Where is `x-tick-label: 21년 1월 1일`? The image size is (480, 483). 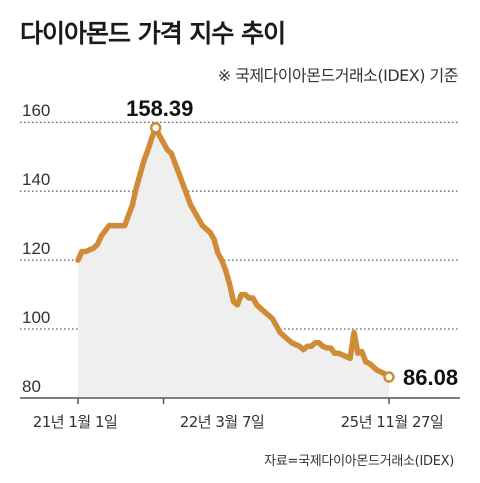
x-tick-label: 21년 1월 1일 is located at coordinates (75, 422).